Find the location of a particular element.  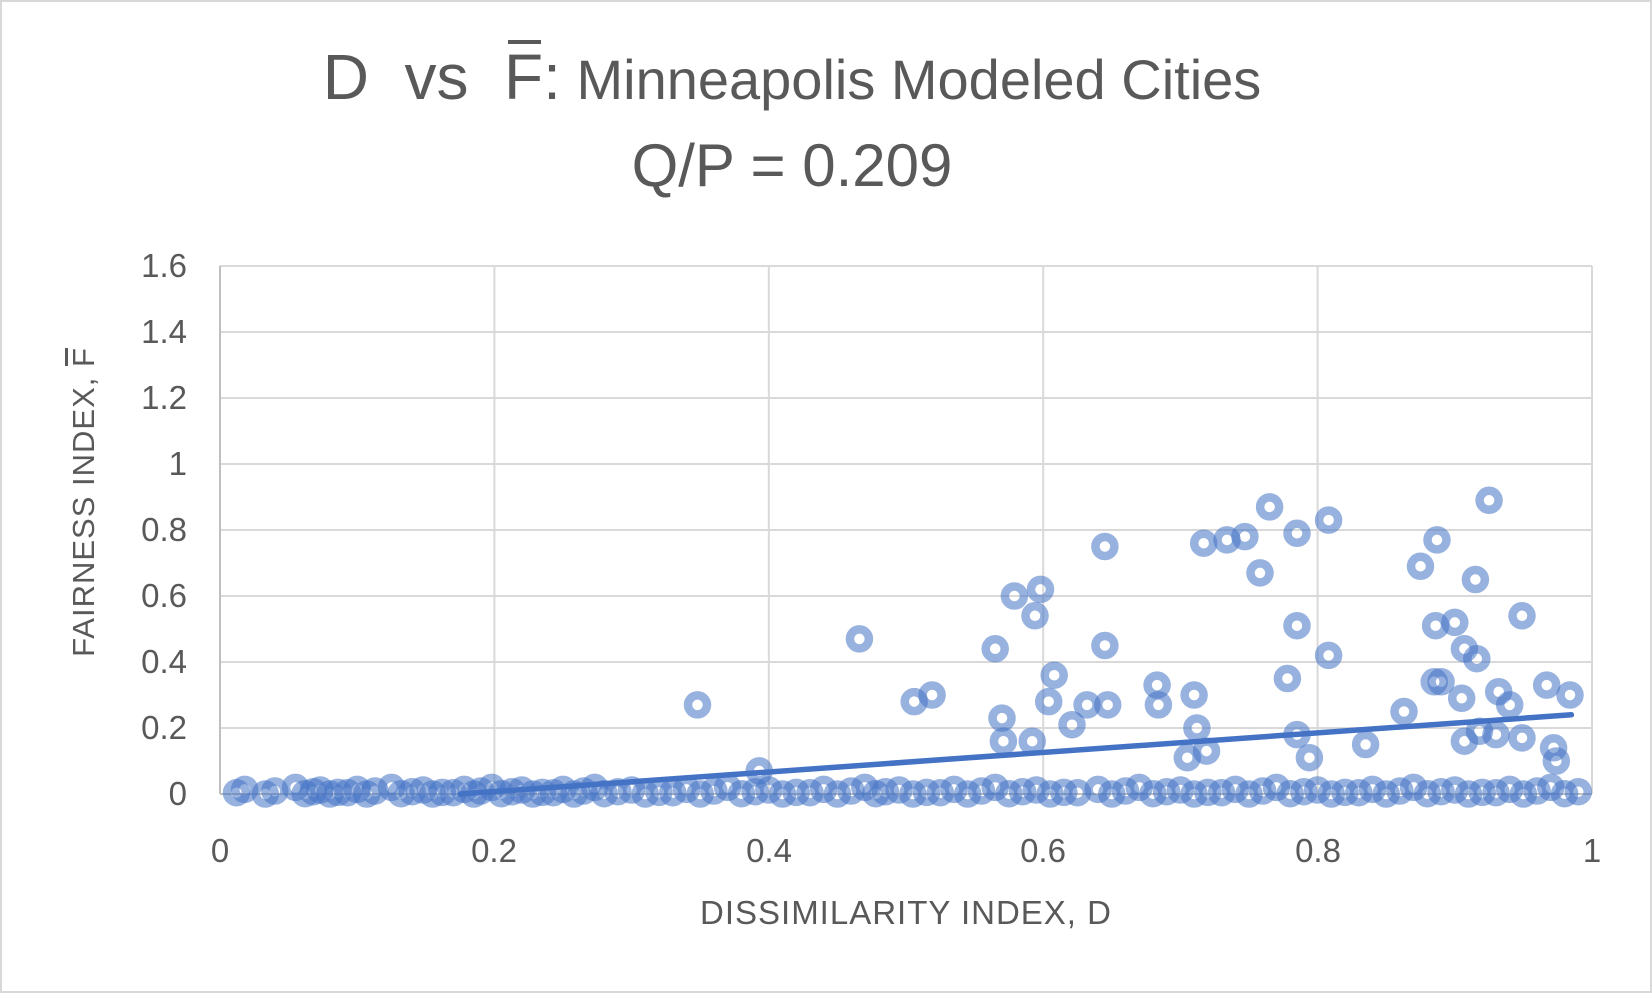

y-tick-0.2: 0.2 is located at coordinates (164, 727).